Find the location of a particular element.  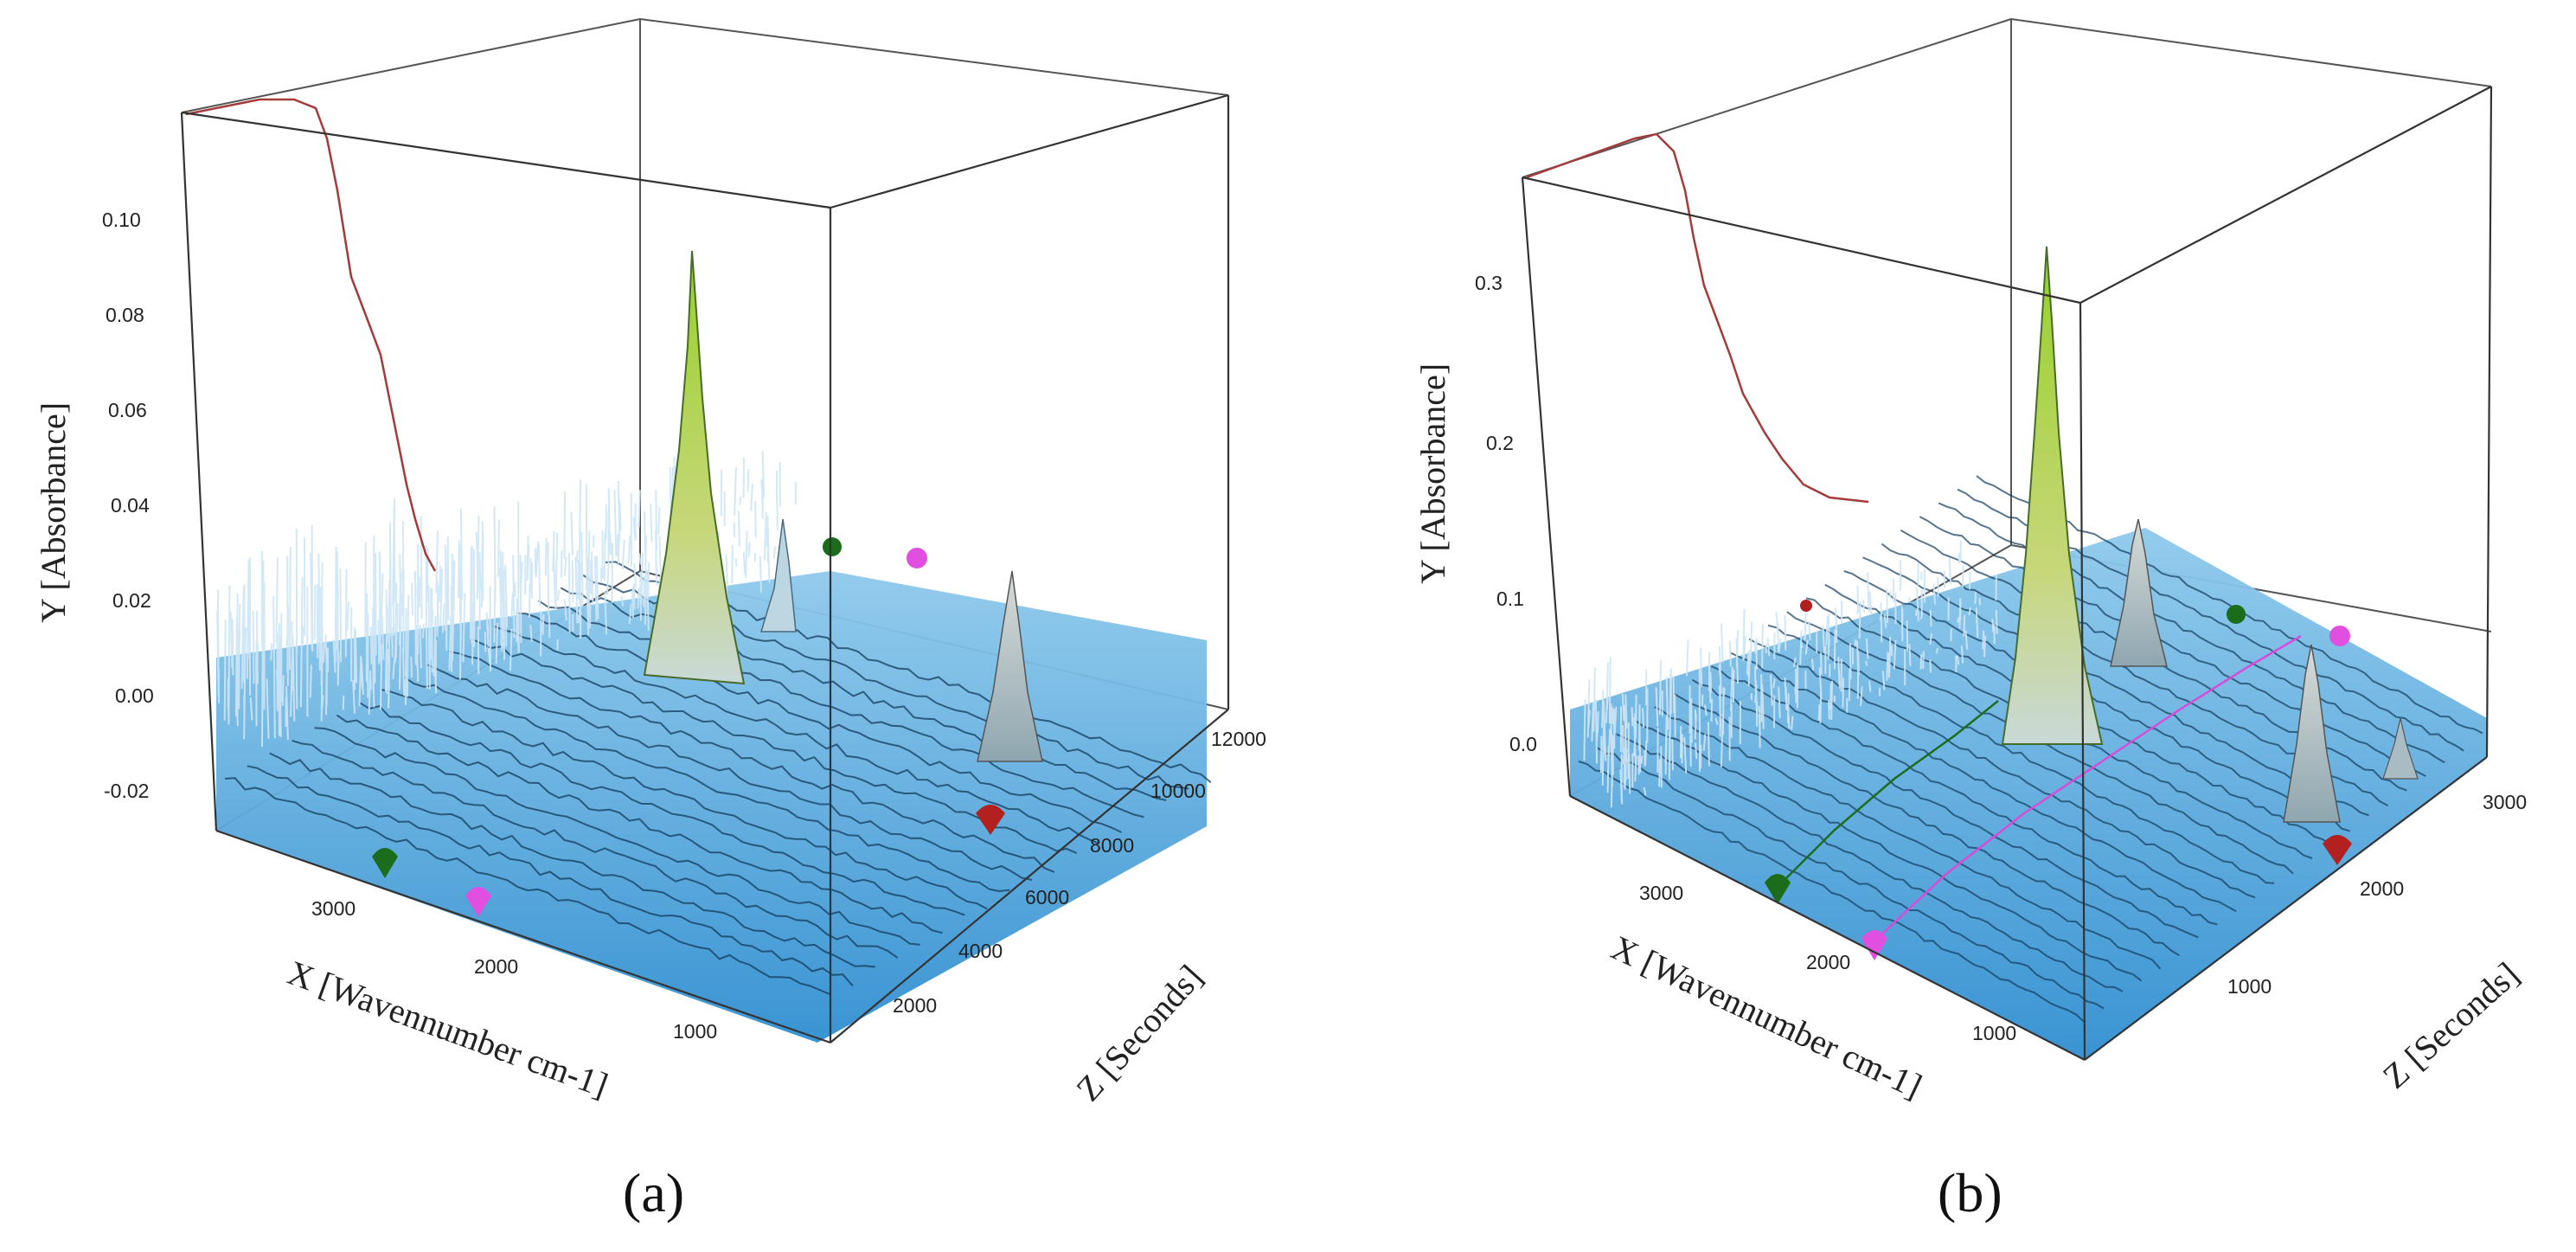

panel-b-kinetic-slice-magenta is located at coordinates (2089, 787).